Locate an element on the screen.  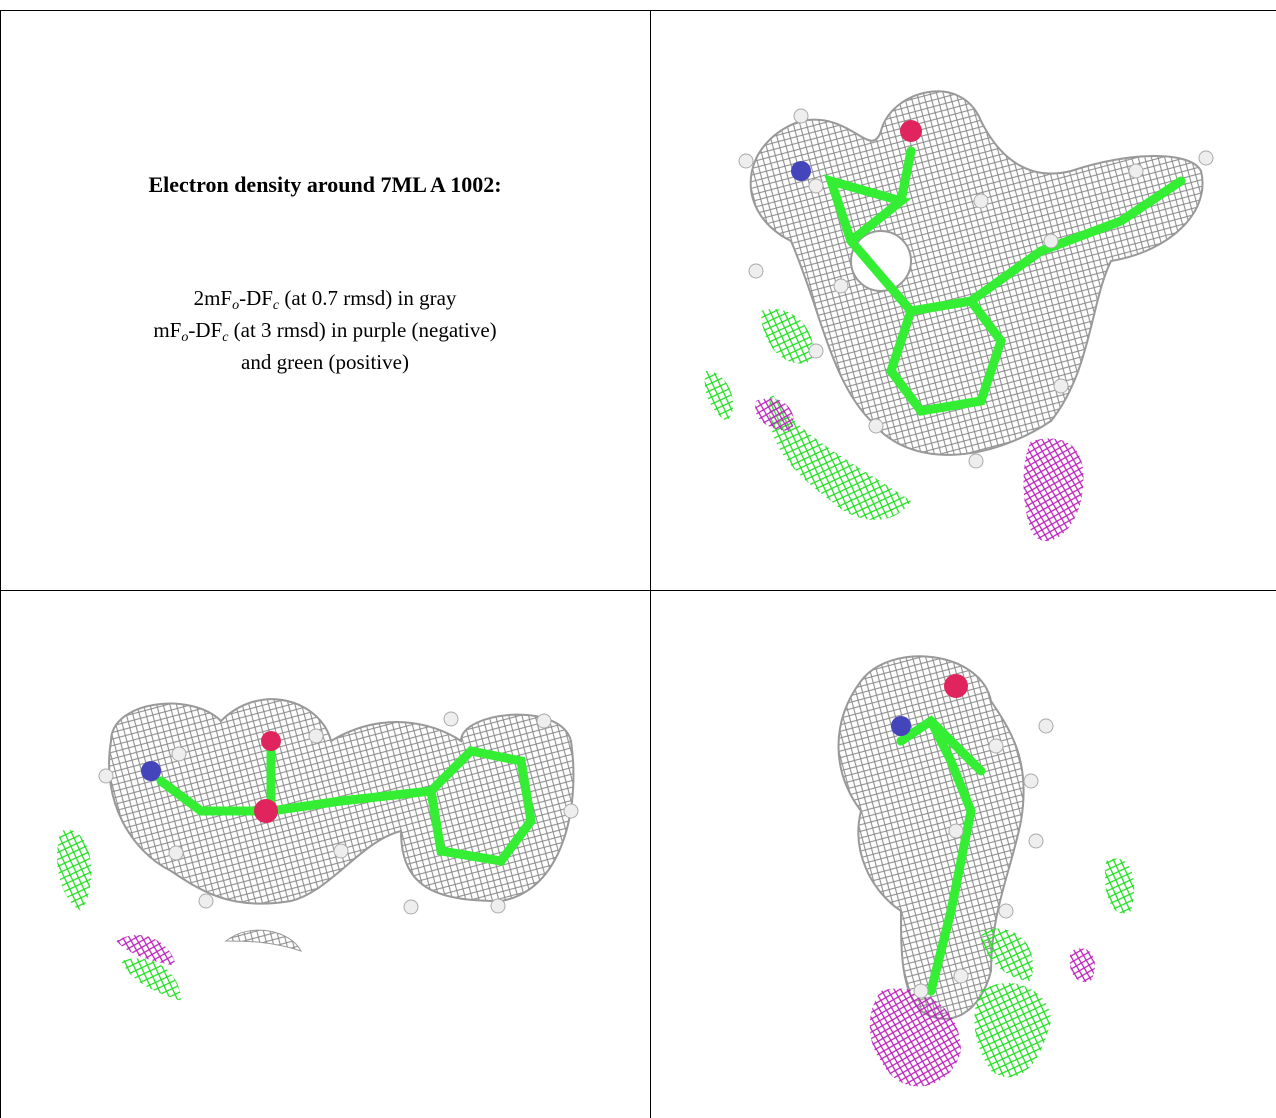
text: mF is located at coordinates (167, 330).